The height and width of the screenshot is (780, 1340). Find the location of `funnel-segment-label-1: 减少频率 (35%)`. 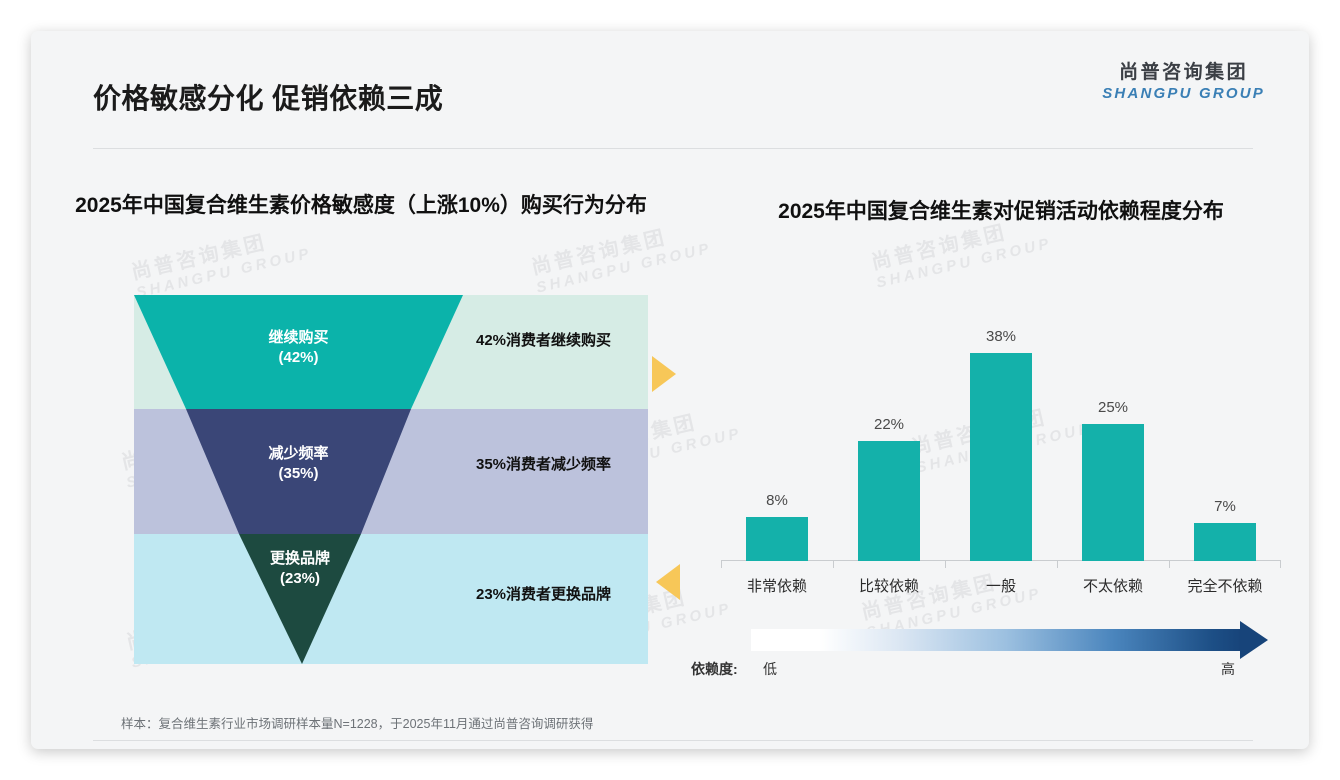

funnel-segment-label-1: 减少频率 (35%) is located at coordinates (298, 464).